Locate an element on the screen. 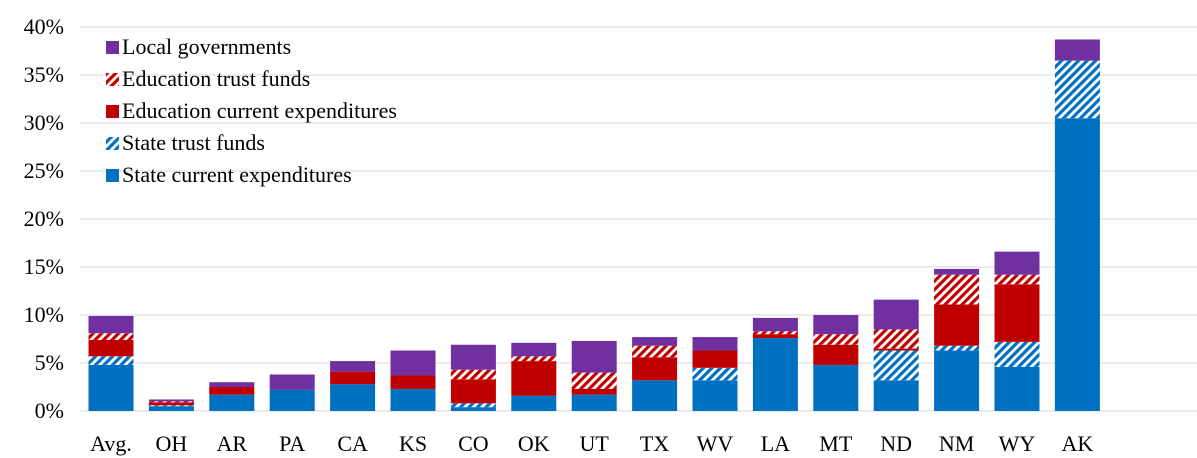 Image resolution: width=1197 pixels, height=458 pixels. bar-segment-education-trust-funds-la is located at coordinates (775, 333).